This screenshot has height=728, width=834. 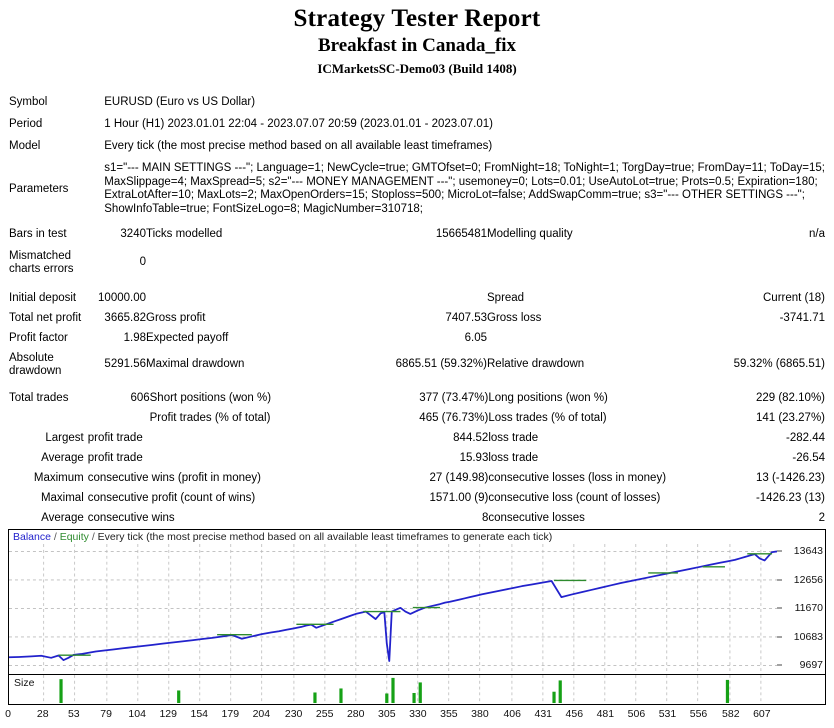 I want to click on initial-deposit-value: 10000.00, so click(x=122, y=298).